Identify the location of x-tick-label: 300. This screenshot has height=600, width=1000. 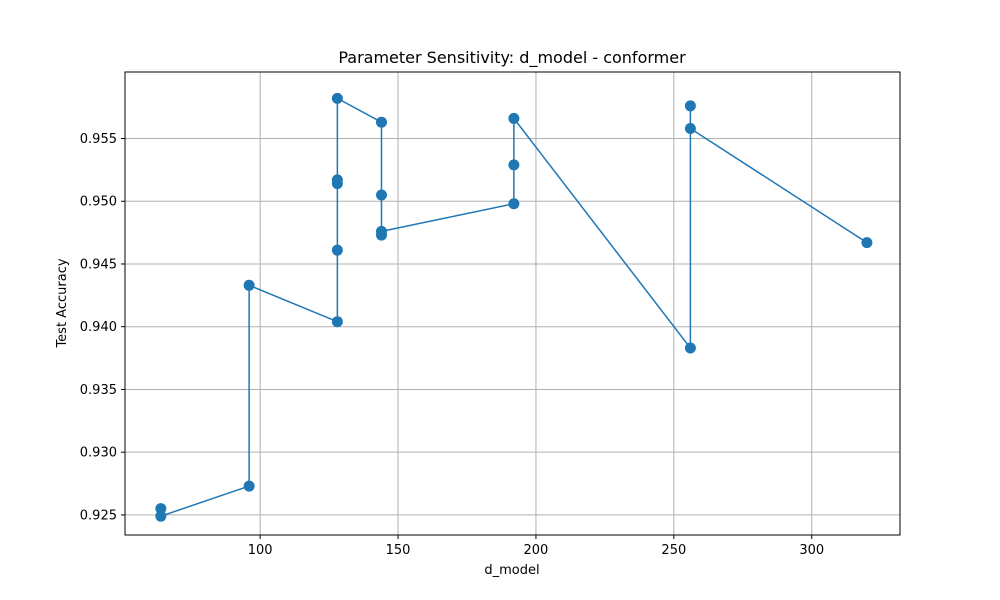
(811, 550).